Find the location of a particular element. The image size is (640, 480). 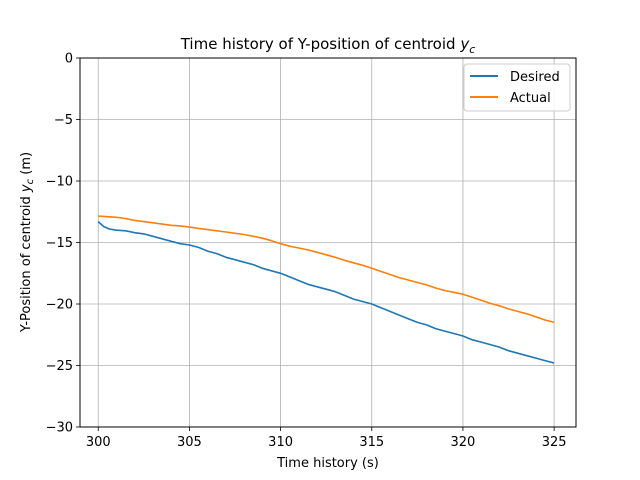

y-axis-ticks: 0 −5 −10 −15 −20 −25 −30 is located at coordinates (63, 244).